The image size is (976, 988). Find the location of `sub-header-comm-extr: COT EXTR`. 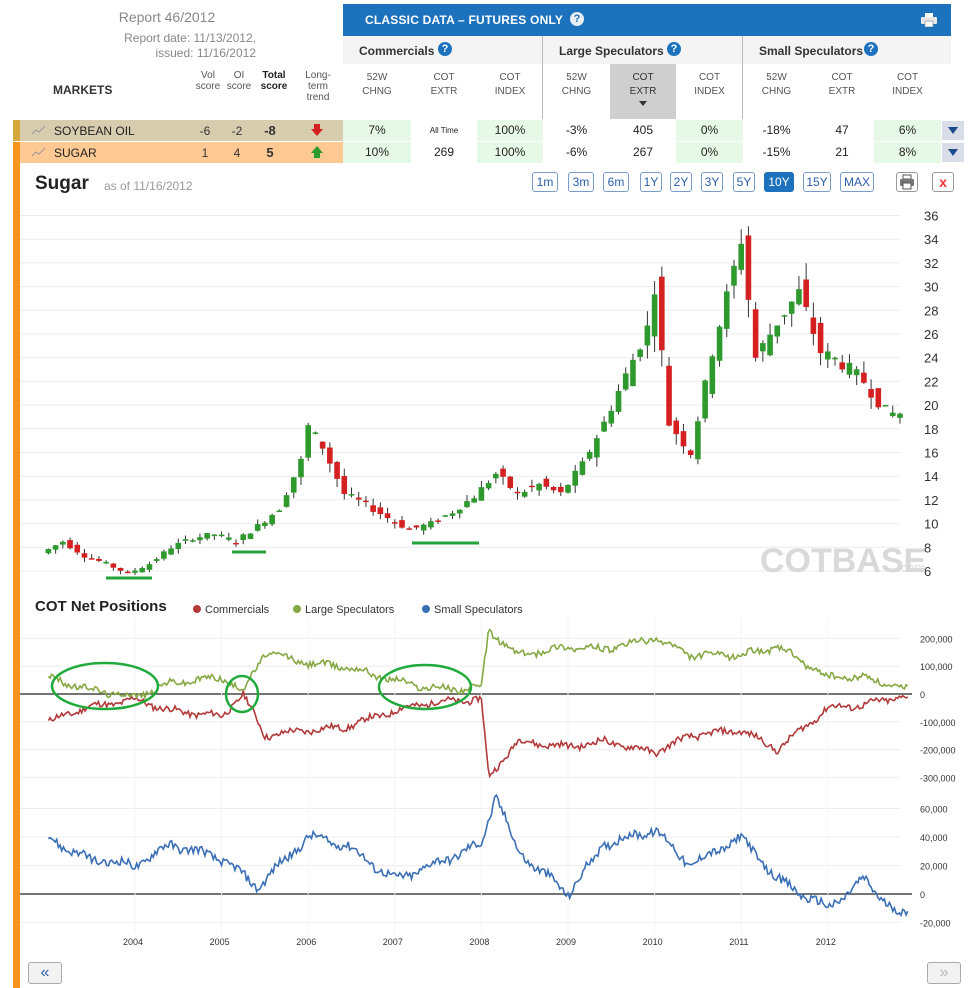

sub-header-comm-extr: COT EXTR is located at coordinates (444, 91).